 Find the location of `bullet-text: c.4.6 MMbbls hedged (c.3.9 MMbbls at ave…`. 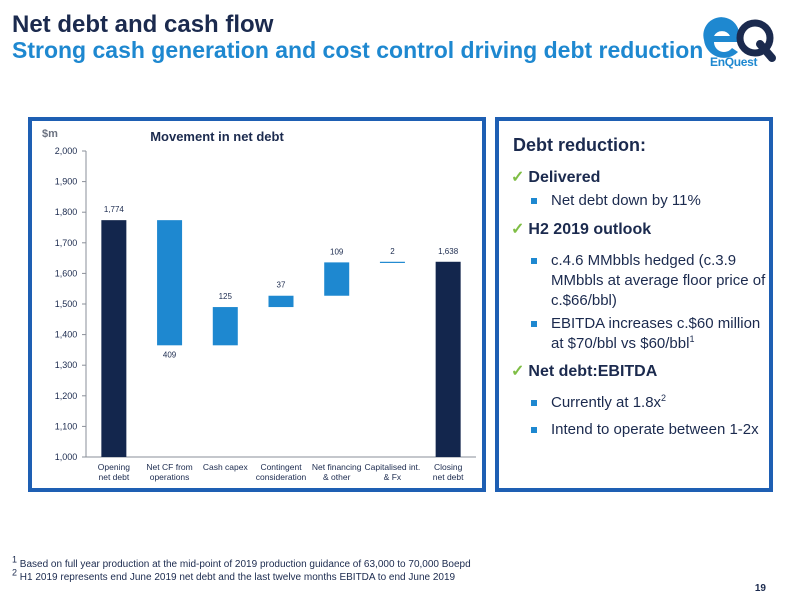

bullet-text: c.4.6 MMbbls hedged (c.3.9 MMbbls at ave… is located at coordinates (658, 280).